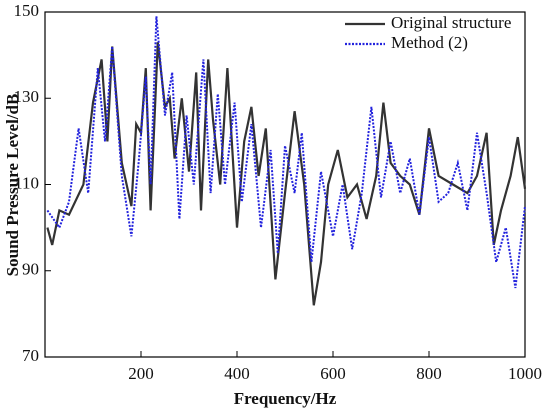 This screenshot has width=550, height=414. I want to click on x-tick-label: 200, so click(141, 373).